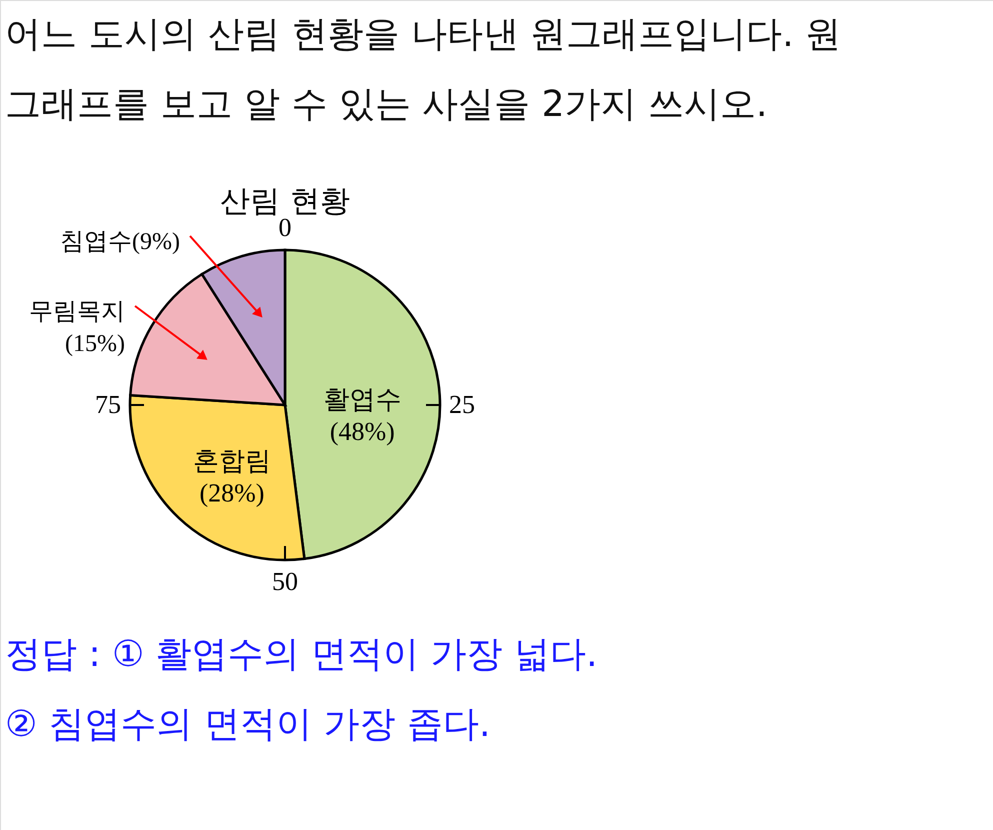  I want to click on text: ② 침엽수의 면적이 가장 좁다., so click(247, 724).